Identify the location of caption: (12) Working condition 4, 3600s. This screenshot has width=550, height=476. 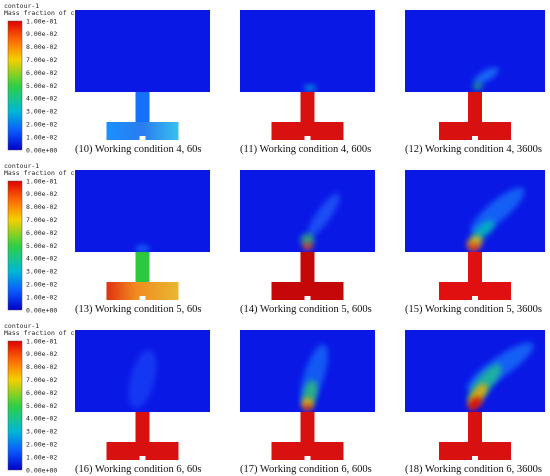
(473, 149).